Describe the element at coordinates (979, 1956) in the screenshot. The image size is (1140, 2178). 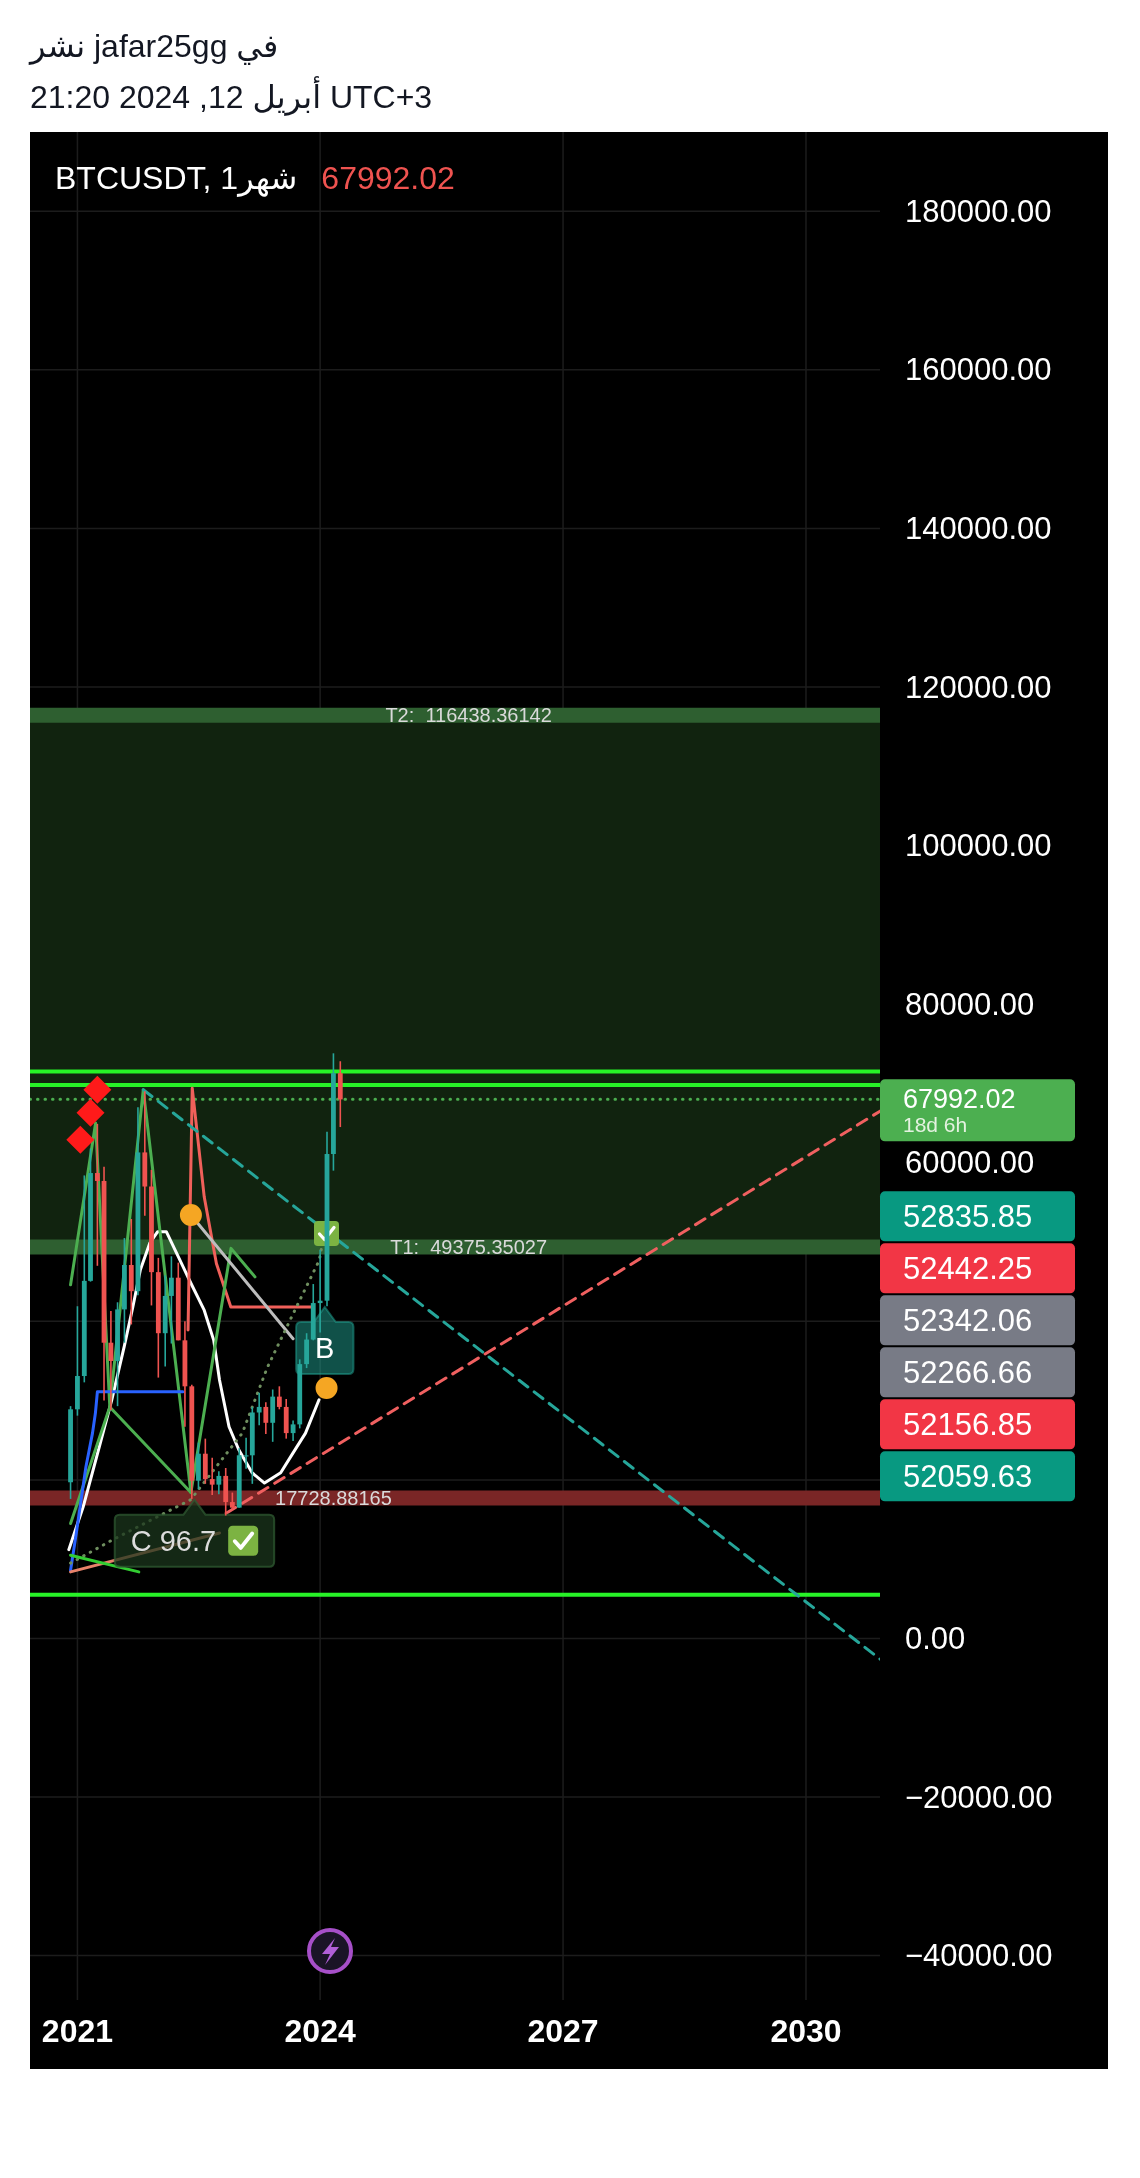
I see `y-tick-label: −40000.00` at that location.